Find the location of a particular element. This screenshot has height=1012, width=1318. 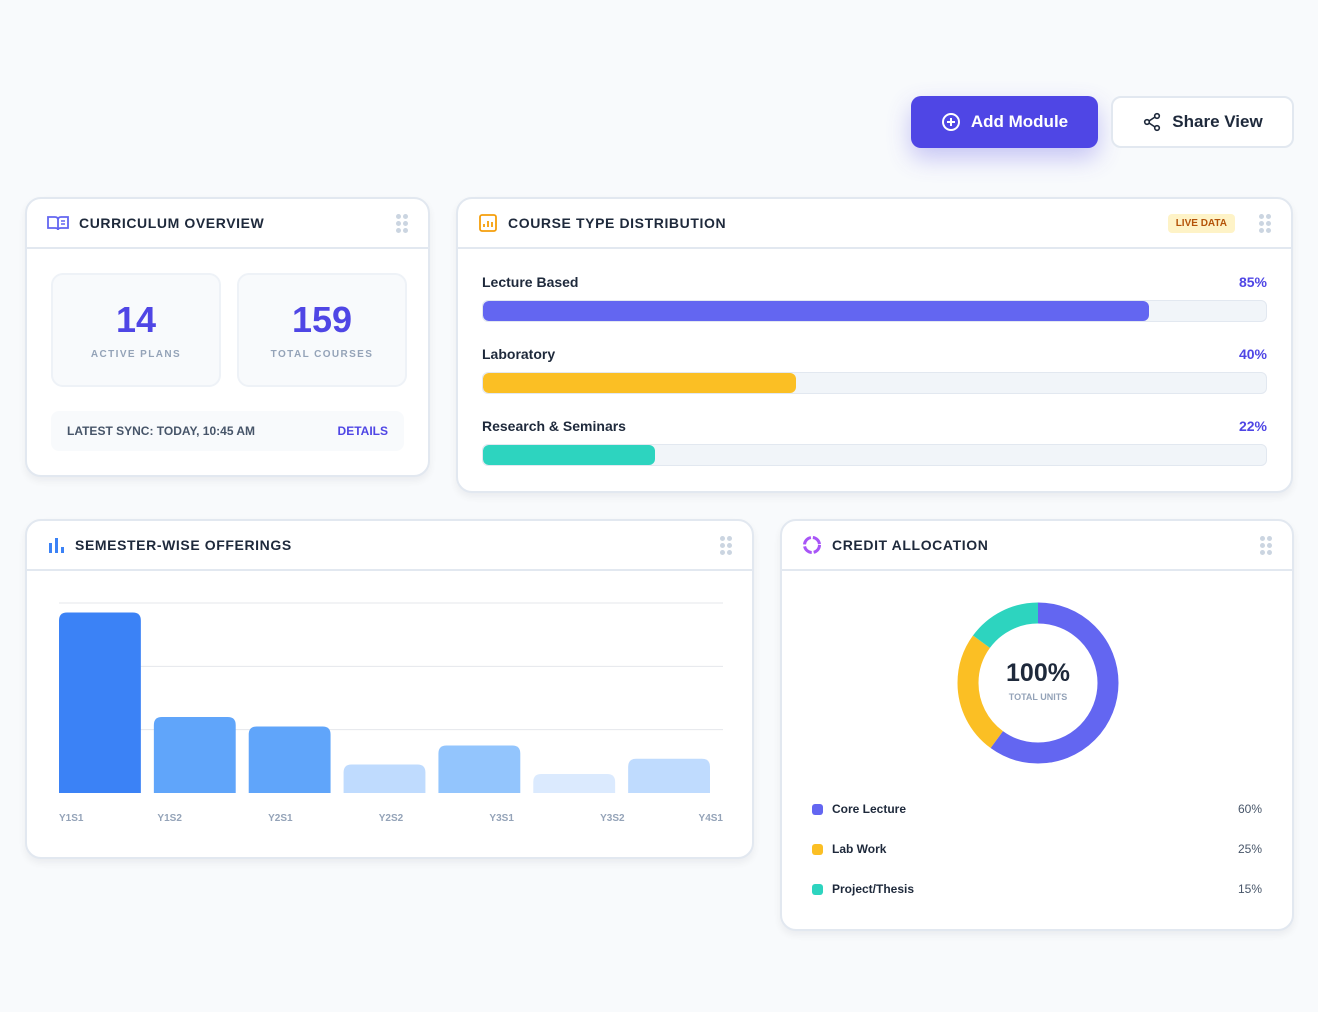

share-icon is located at coordinates (1152, 122).